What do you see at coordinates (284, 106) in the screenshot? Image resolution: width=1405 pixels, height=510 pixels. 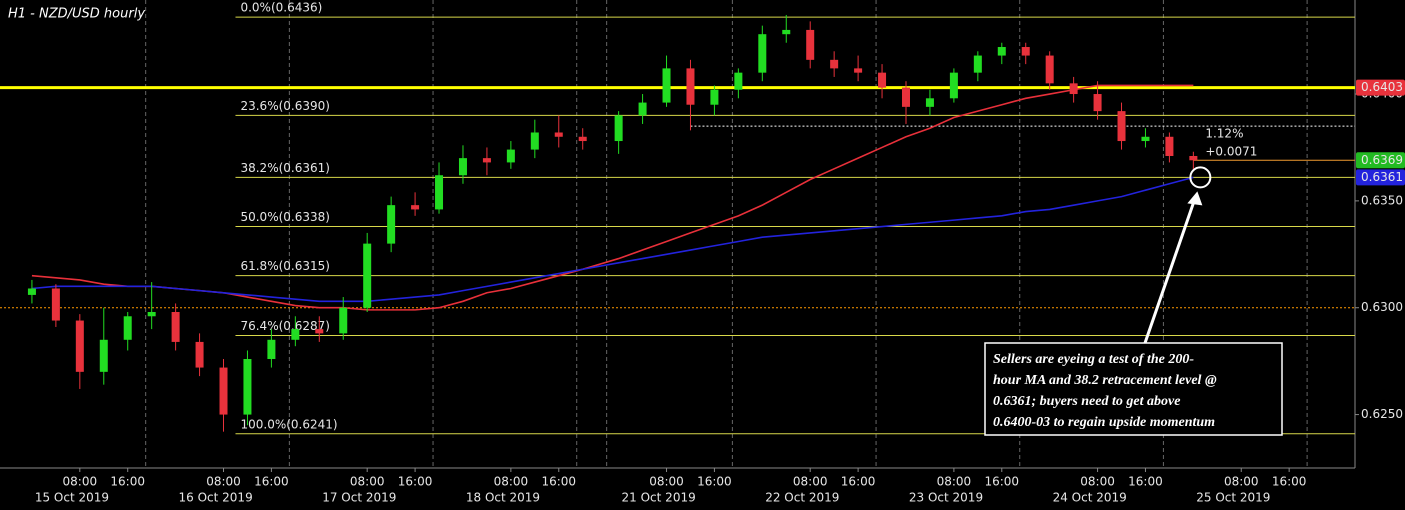 I see `fib-label: 23.6%(0.6390)` at bounding box center [284, 106].